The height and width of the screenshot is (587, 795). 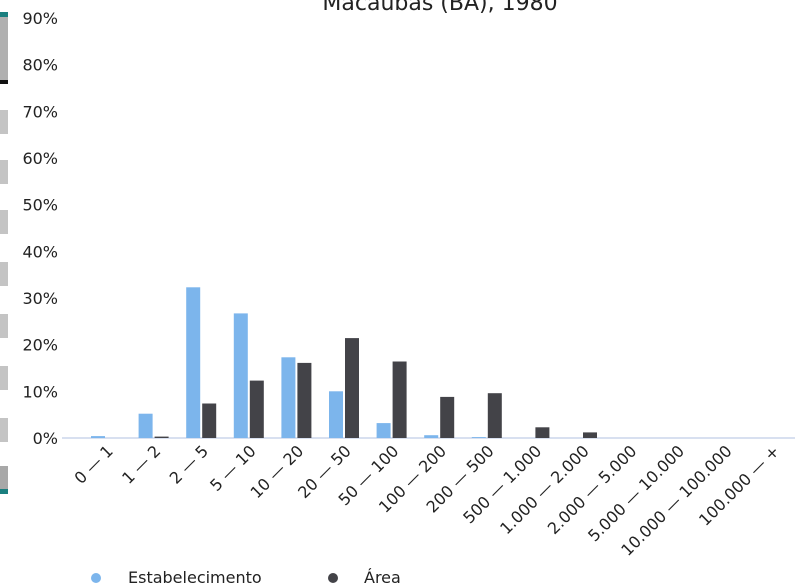 I want to click on legend-marker-estabelecimento, so click(x=96, y=578).